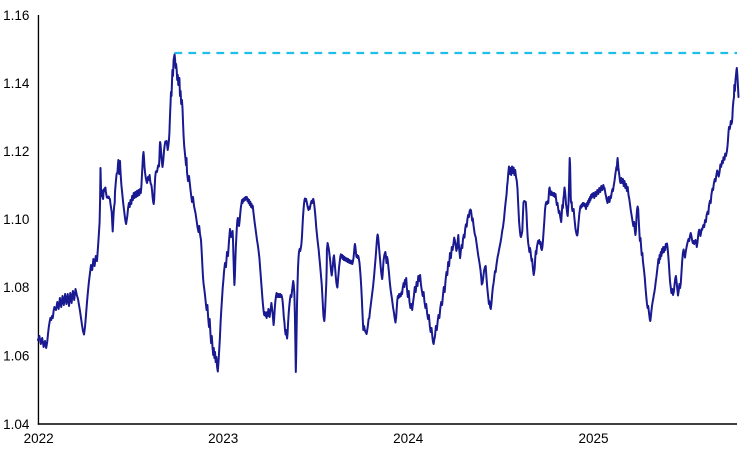  I want to click on svg-text: 1.16, so click(16, 15).